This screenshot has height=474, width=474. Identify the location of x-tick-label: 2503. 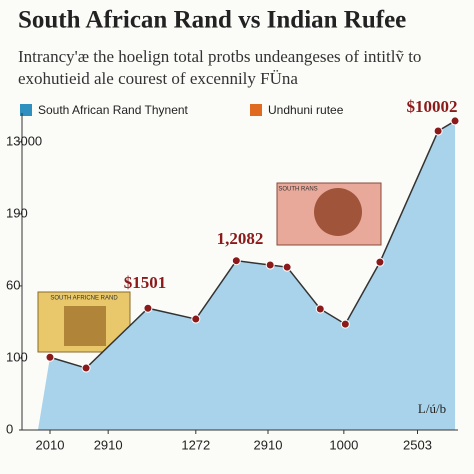
(417, 444).